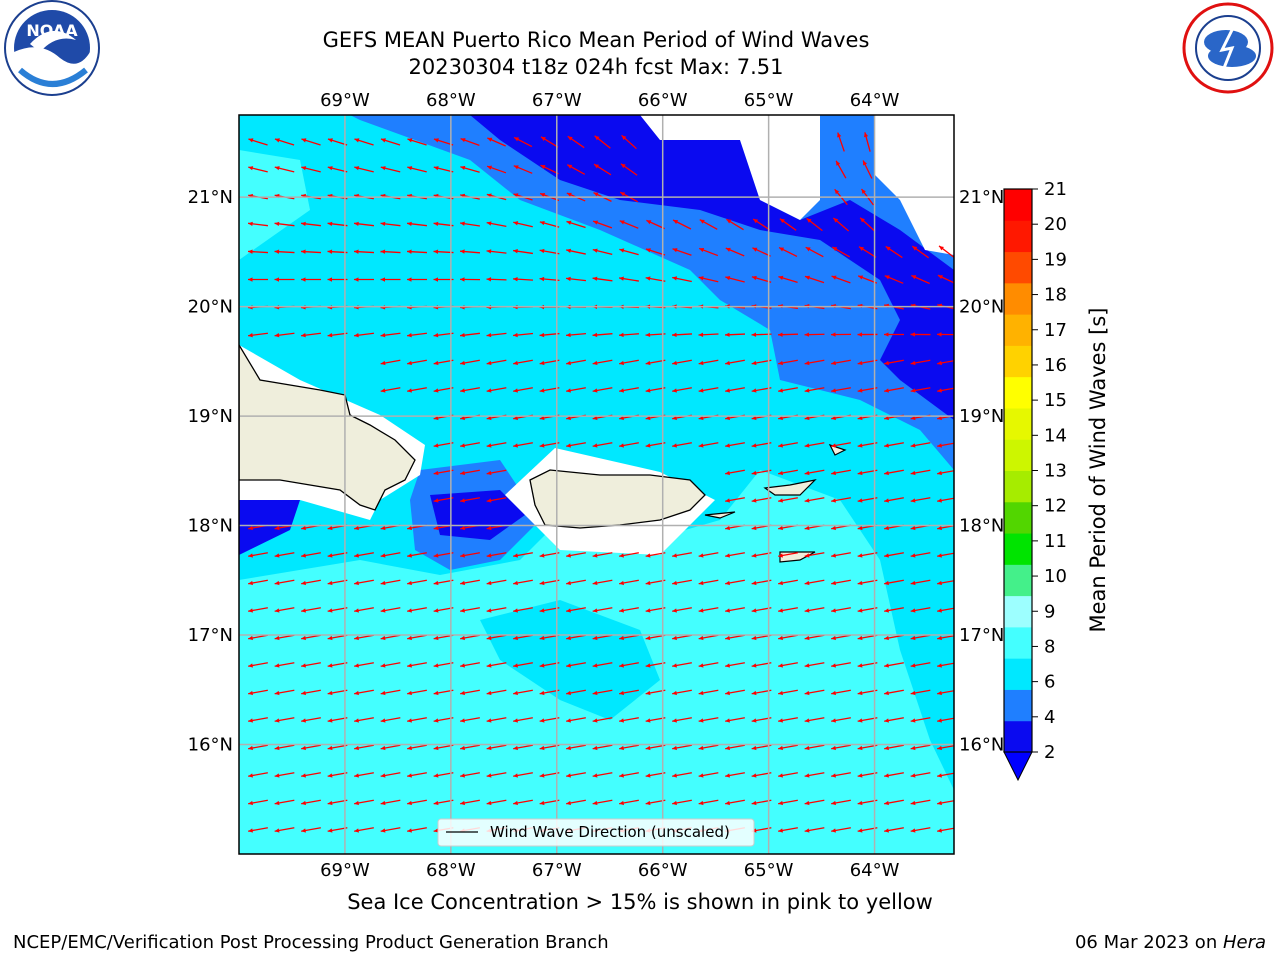 Image resolution: width=1280 pixels, height=960 pixels. I want to click on lon-tick-label: 64°W, so click(875, 100).